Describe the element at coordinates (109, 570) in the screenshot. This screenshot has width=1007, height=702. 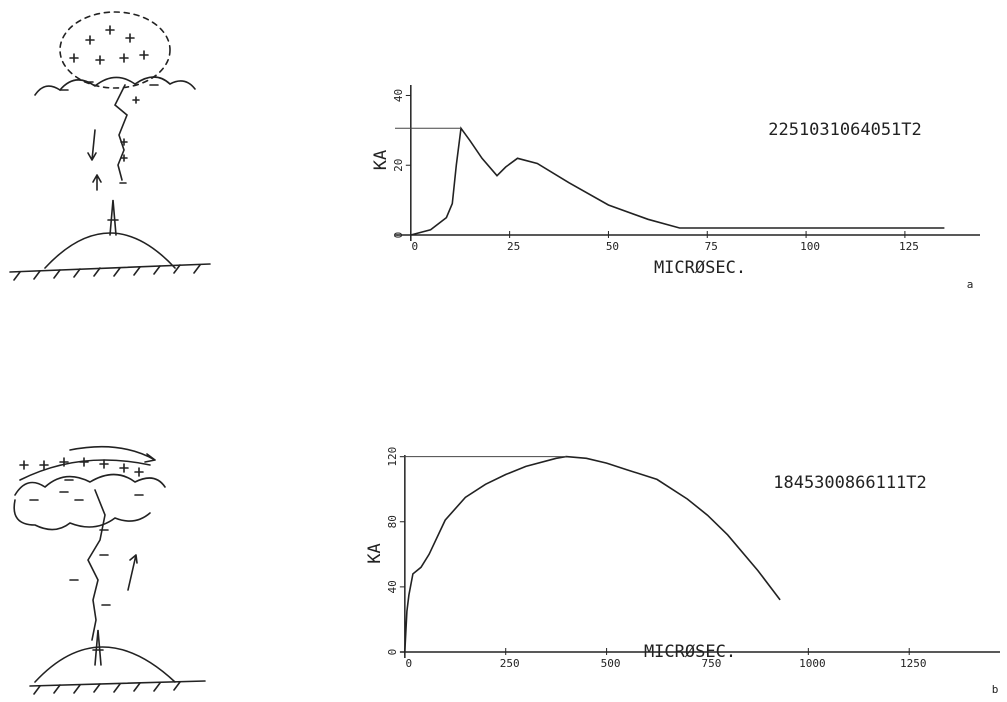
I see `sketch-downward-flash` at that location.